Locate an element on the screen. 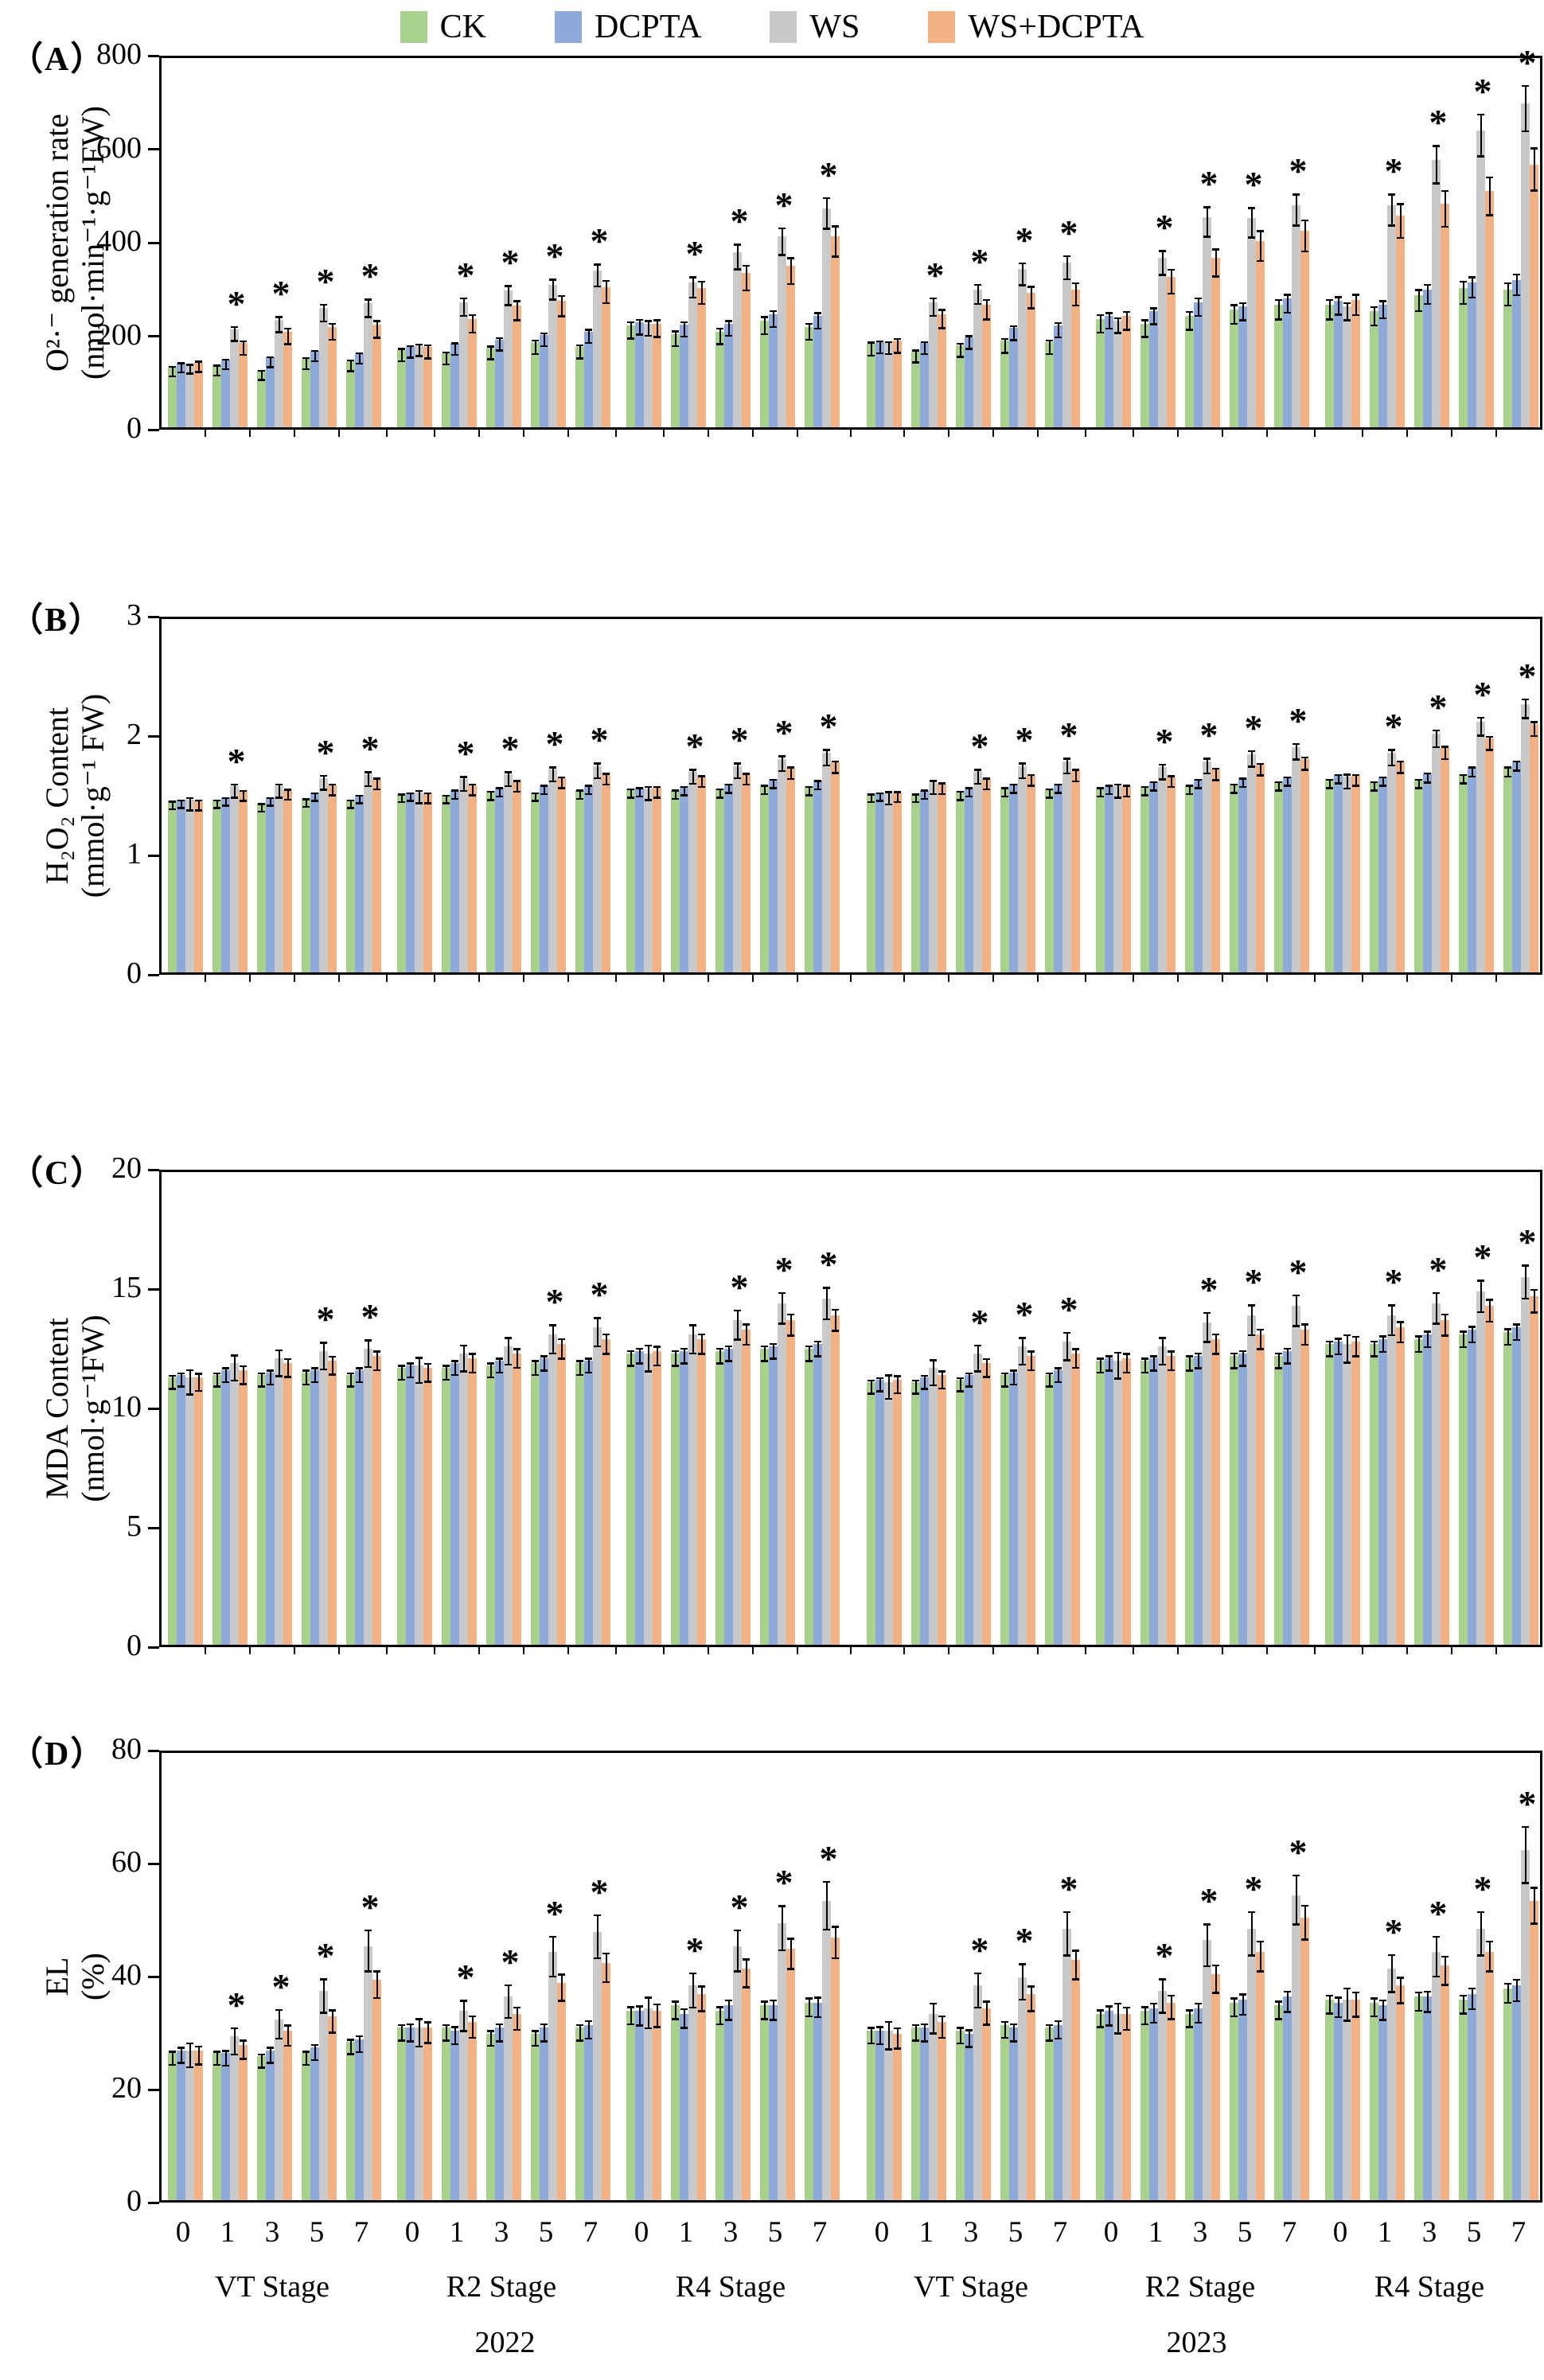 Image resolution: width=1544 pixels, height=2380 pixels. year-label-2023: 2023 is located at coordinates (1196, 2343).